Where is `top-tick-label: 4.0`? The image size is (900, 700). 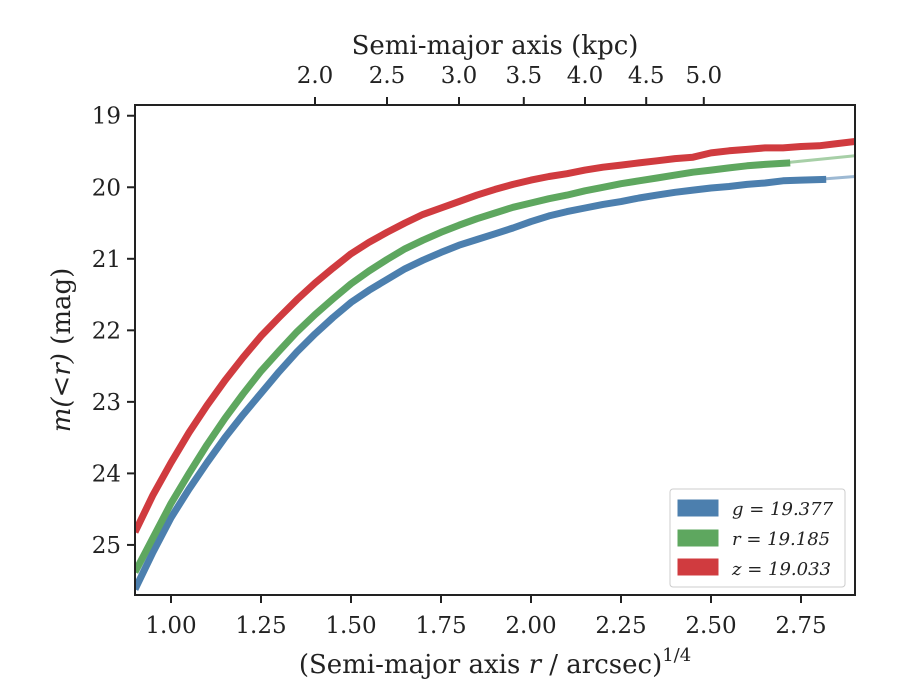
top-tick-label: 4.0 is located at coordinates (585, 76).